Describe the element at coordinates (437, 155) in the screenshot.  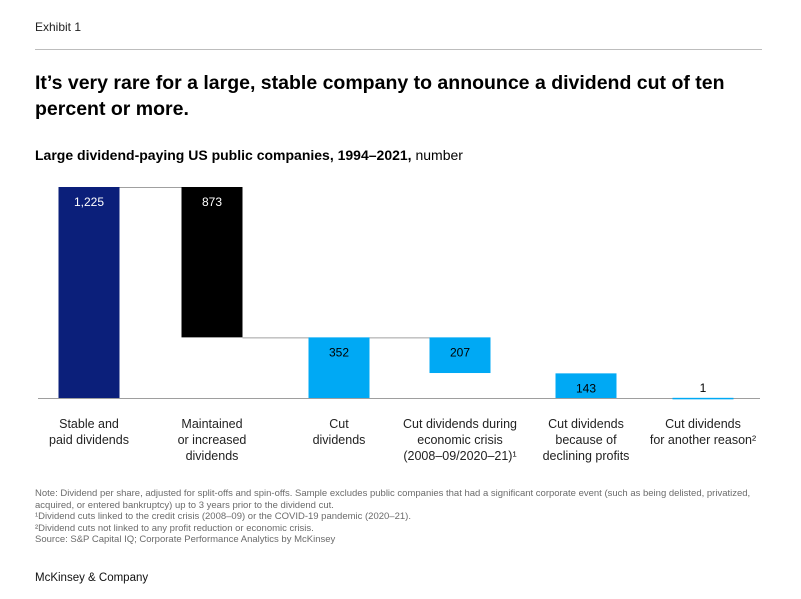
I see `subtitle-unit: number` at that location.